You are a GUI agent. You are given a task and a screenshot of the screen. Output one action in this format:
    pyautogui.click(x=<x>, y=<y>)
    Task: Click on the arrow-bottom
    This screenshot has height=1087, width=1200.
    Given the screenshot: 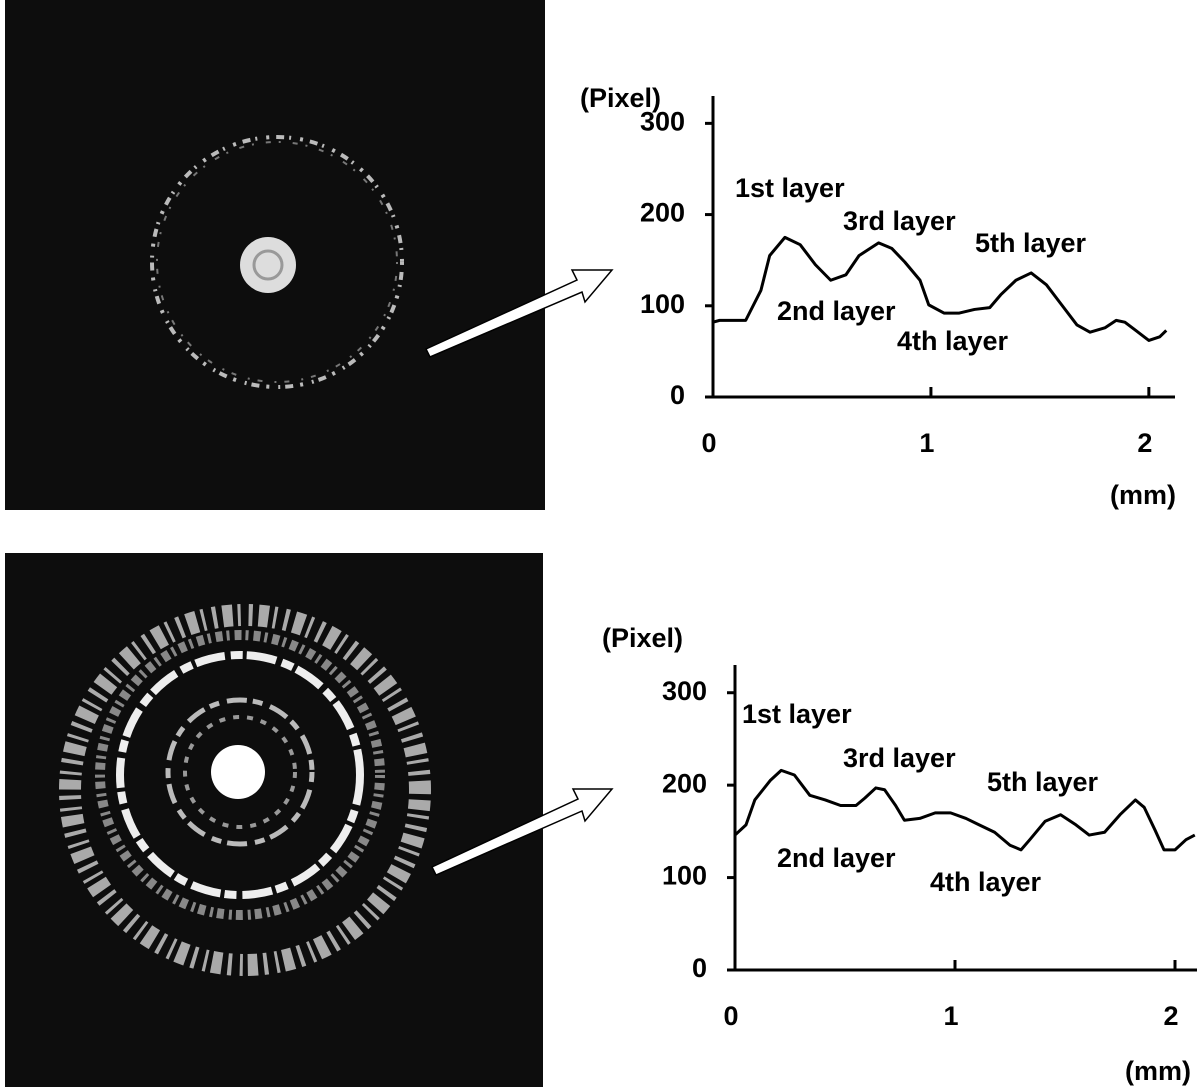 What is the action you would take?
    pyautogui.click(x=522, y=832)
    